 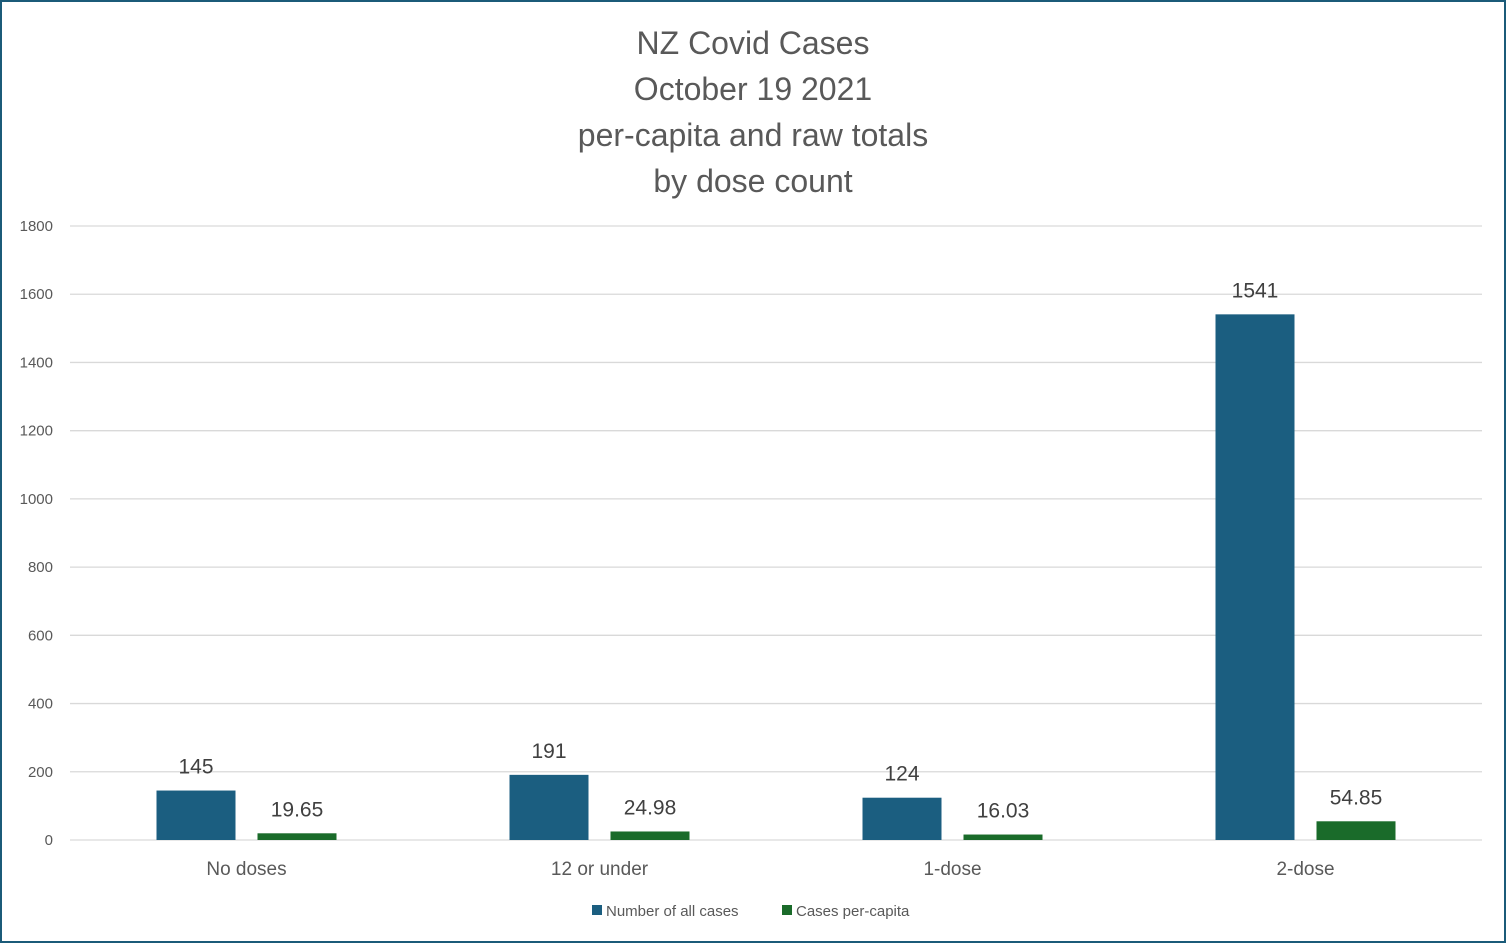 I want to click on y-tick-label: 600, so click(x=40, y=635).